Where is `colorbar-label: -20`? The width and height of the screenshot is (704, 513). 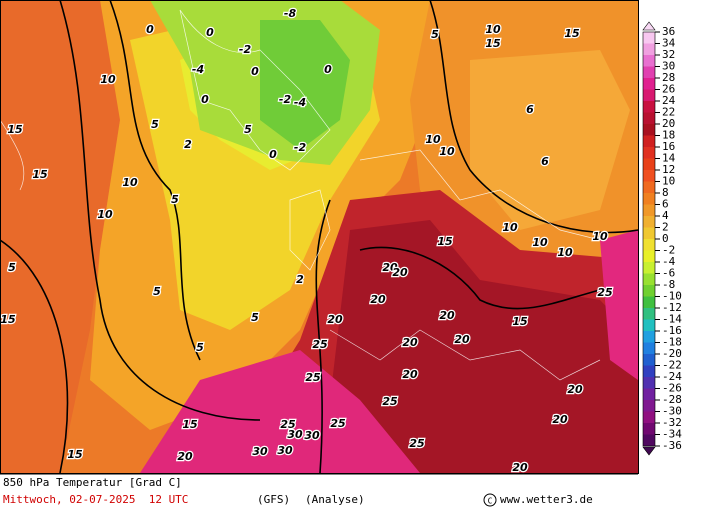 colorbar-label: -20 is located at coordinates (672, 353).